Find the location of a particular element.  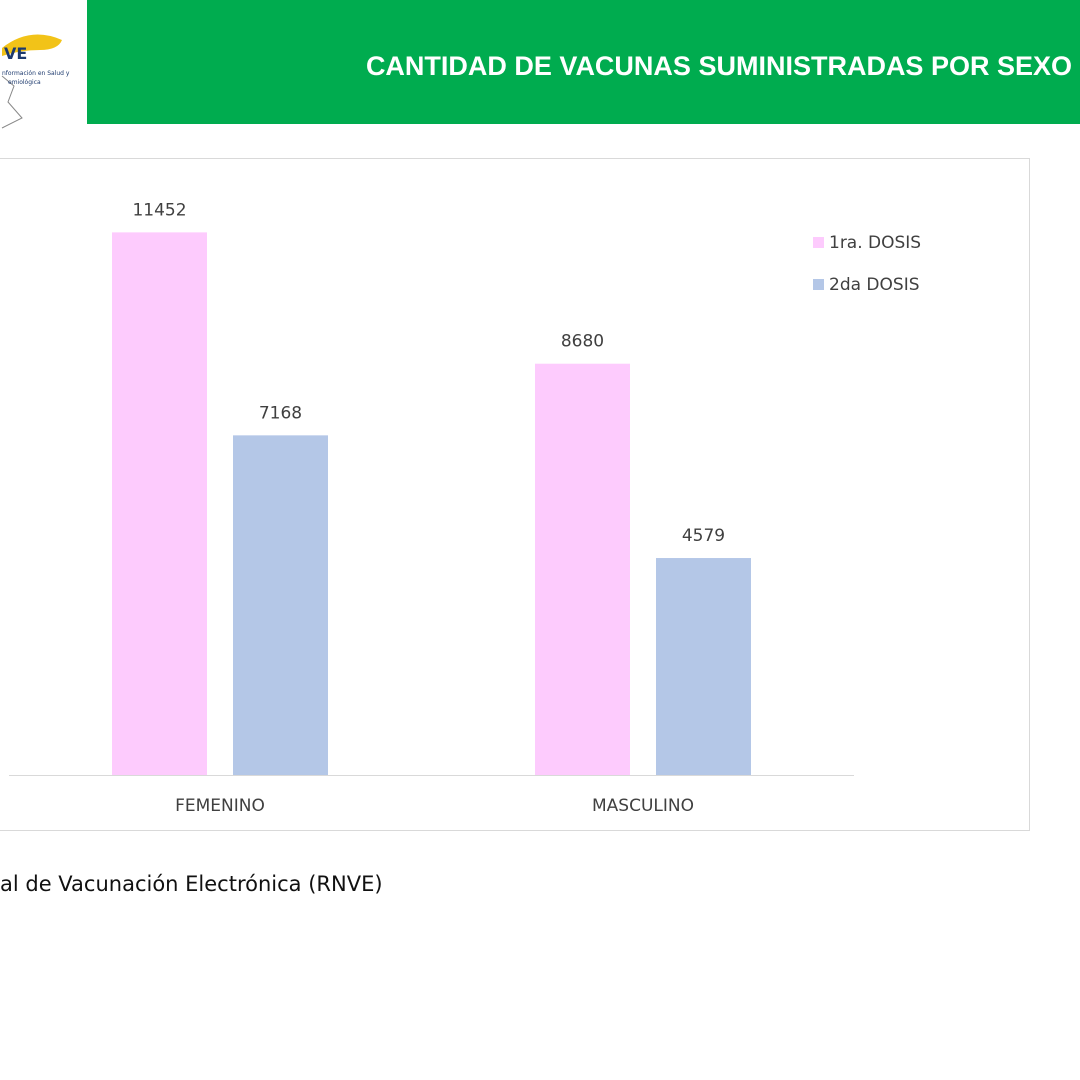

x-tick-label-masculino: MASCULINO is located at coordinates (643, 806).